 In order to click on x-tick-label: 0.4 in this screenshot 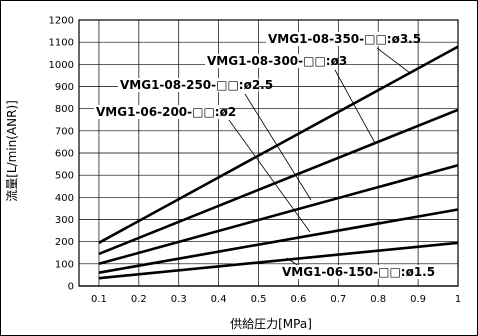, I will do `click(219, 299)`.